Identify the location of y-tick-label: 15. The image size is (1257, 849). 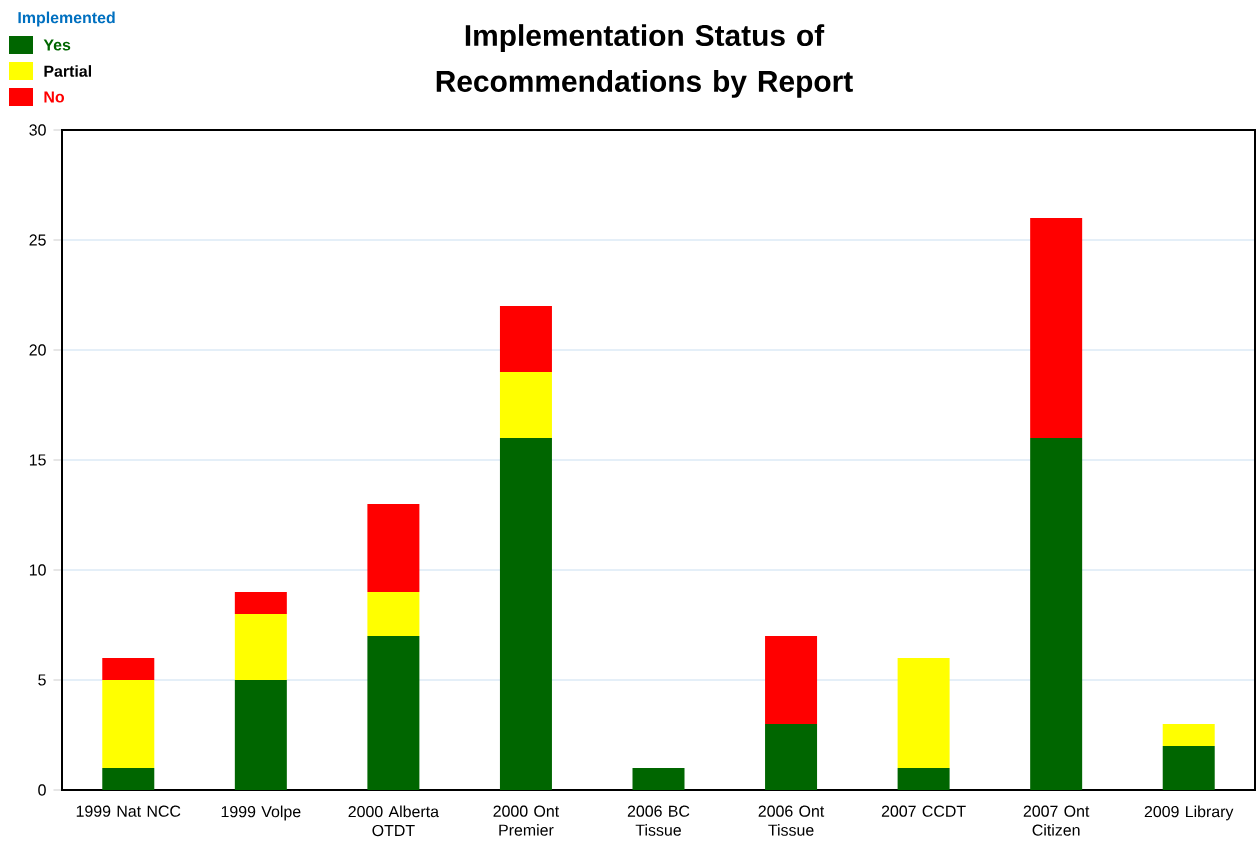
(37, 460).